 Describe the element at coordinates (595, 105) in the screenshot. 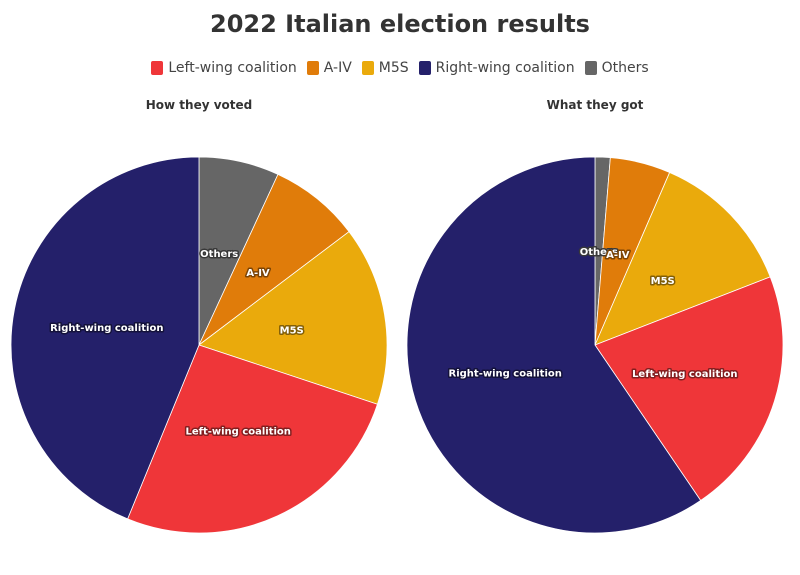

I see `pie-title: What they got` at that location.